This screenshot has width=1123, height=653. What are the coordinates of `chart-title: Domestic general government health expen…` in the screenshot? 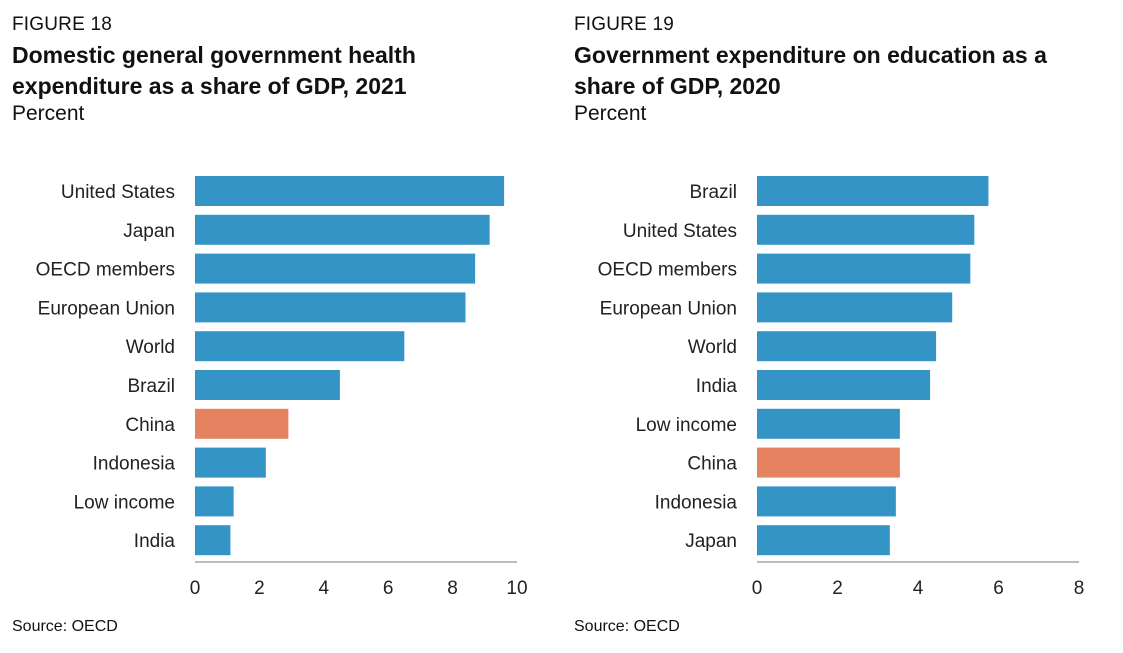 It's located at (214, 70).